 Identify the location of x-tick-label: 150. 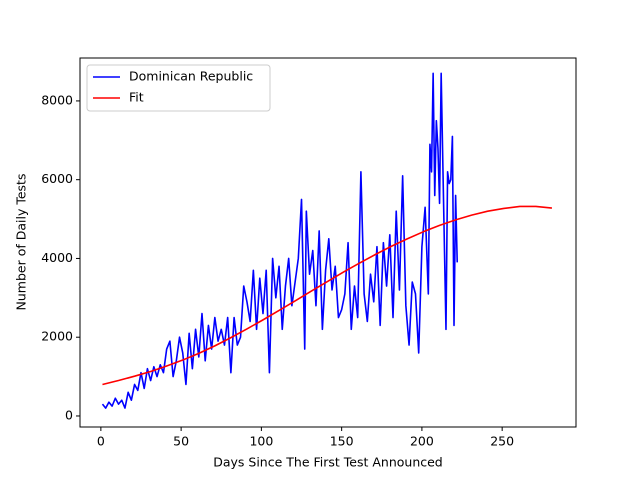
(342, 441).